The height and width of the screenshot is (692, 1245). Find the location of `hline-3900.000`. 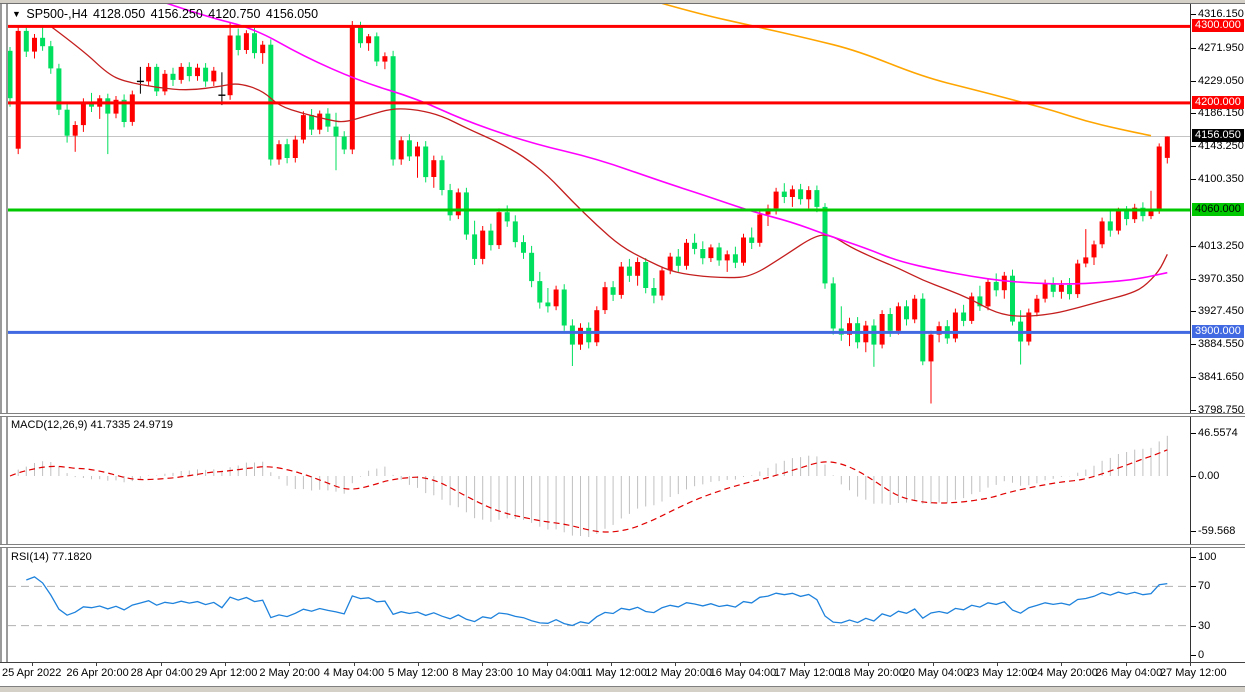

hline-3900.000 is located at coordinates (599, 332).